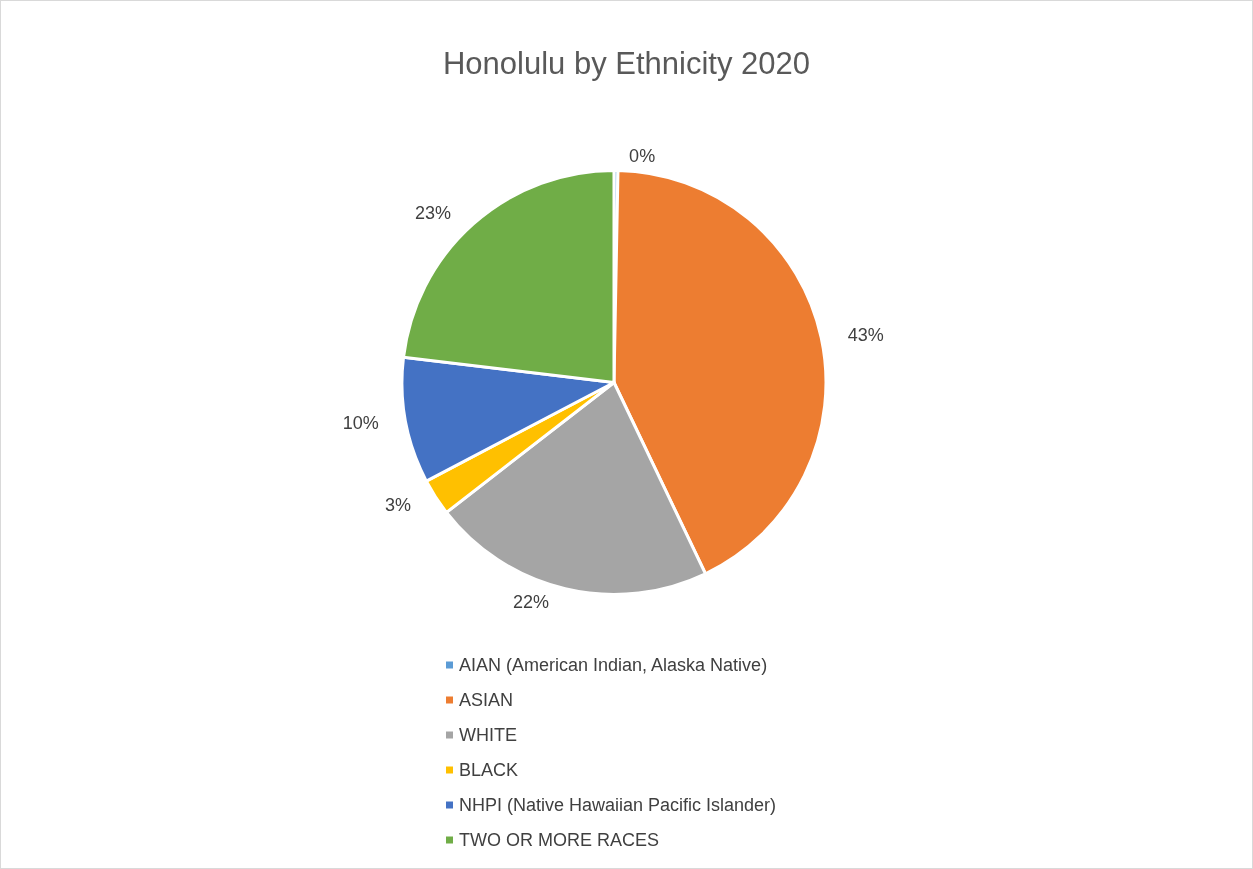 The height and width of the screenshot is (869, 1253). I want to click on data-label: 10%, so click(360, 423).